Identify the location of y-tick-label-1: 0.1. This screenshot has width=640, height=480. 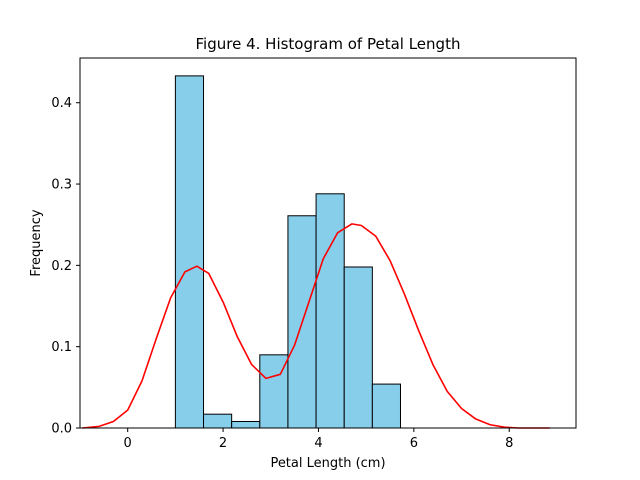
(61, 347).